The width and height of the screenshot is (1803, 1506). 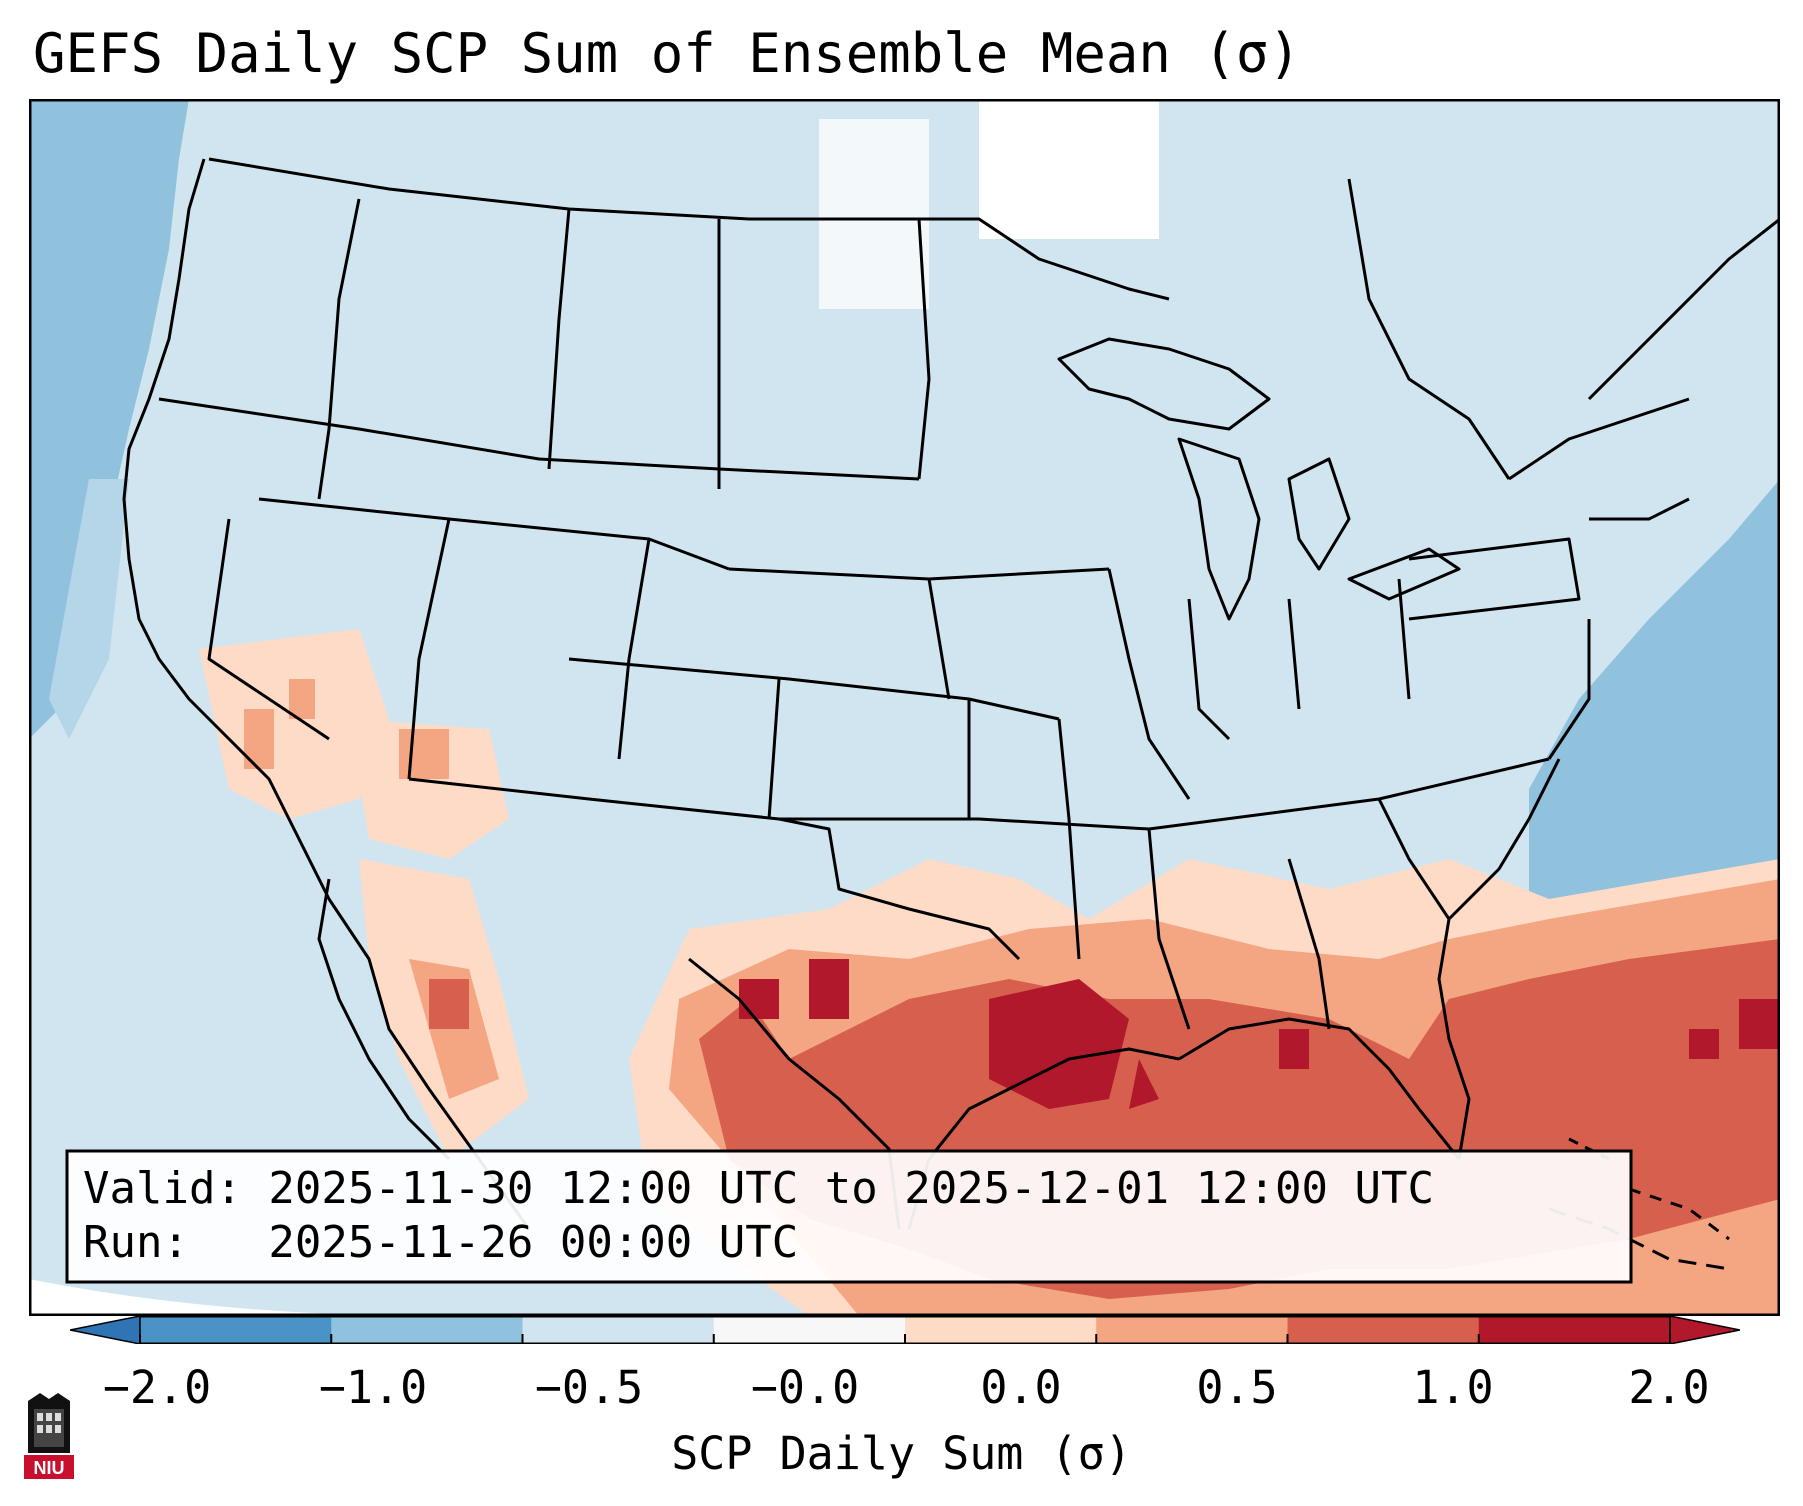 What do you see at coordinates (157, 1387) in the screenshot?
I see `colorbar-tick: −2.0` at bounding box center [157, 1387].